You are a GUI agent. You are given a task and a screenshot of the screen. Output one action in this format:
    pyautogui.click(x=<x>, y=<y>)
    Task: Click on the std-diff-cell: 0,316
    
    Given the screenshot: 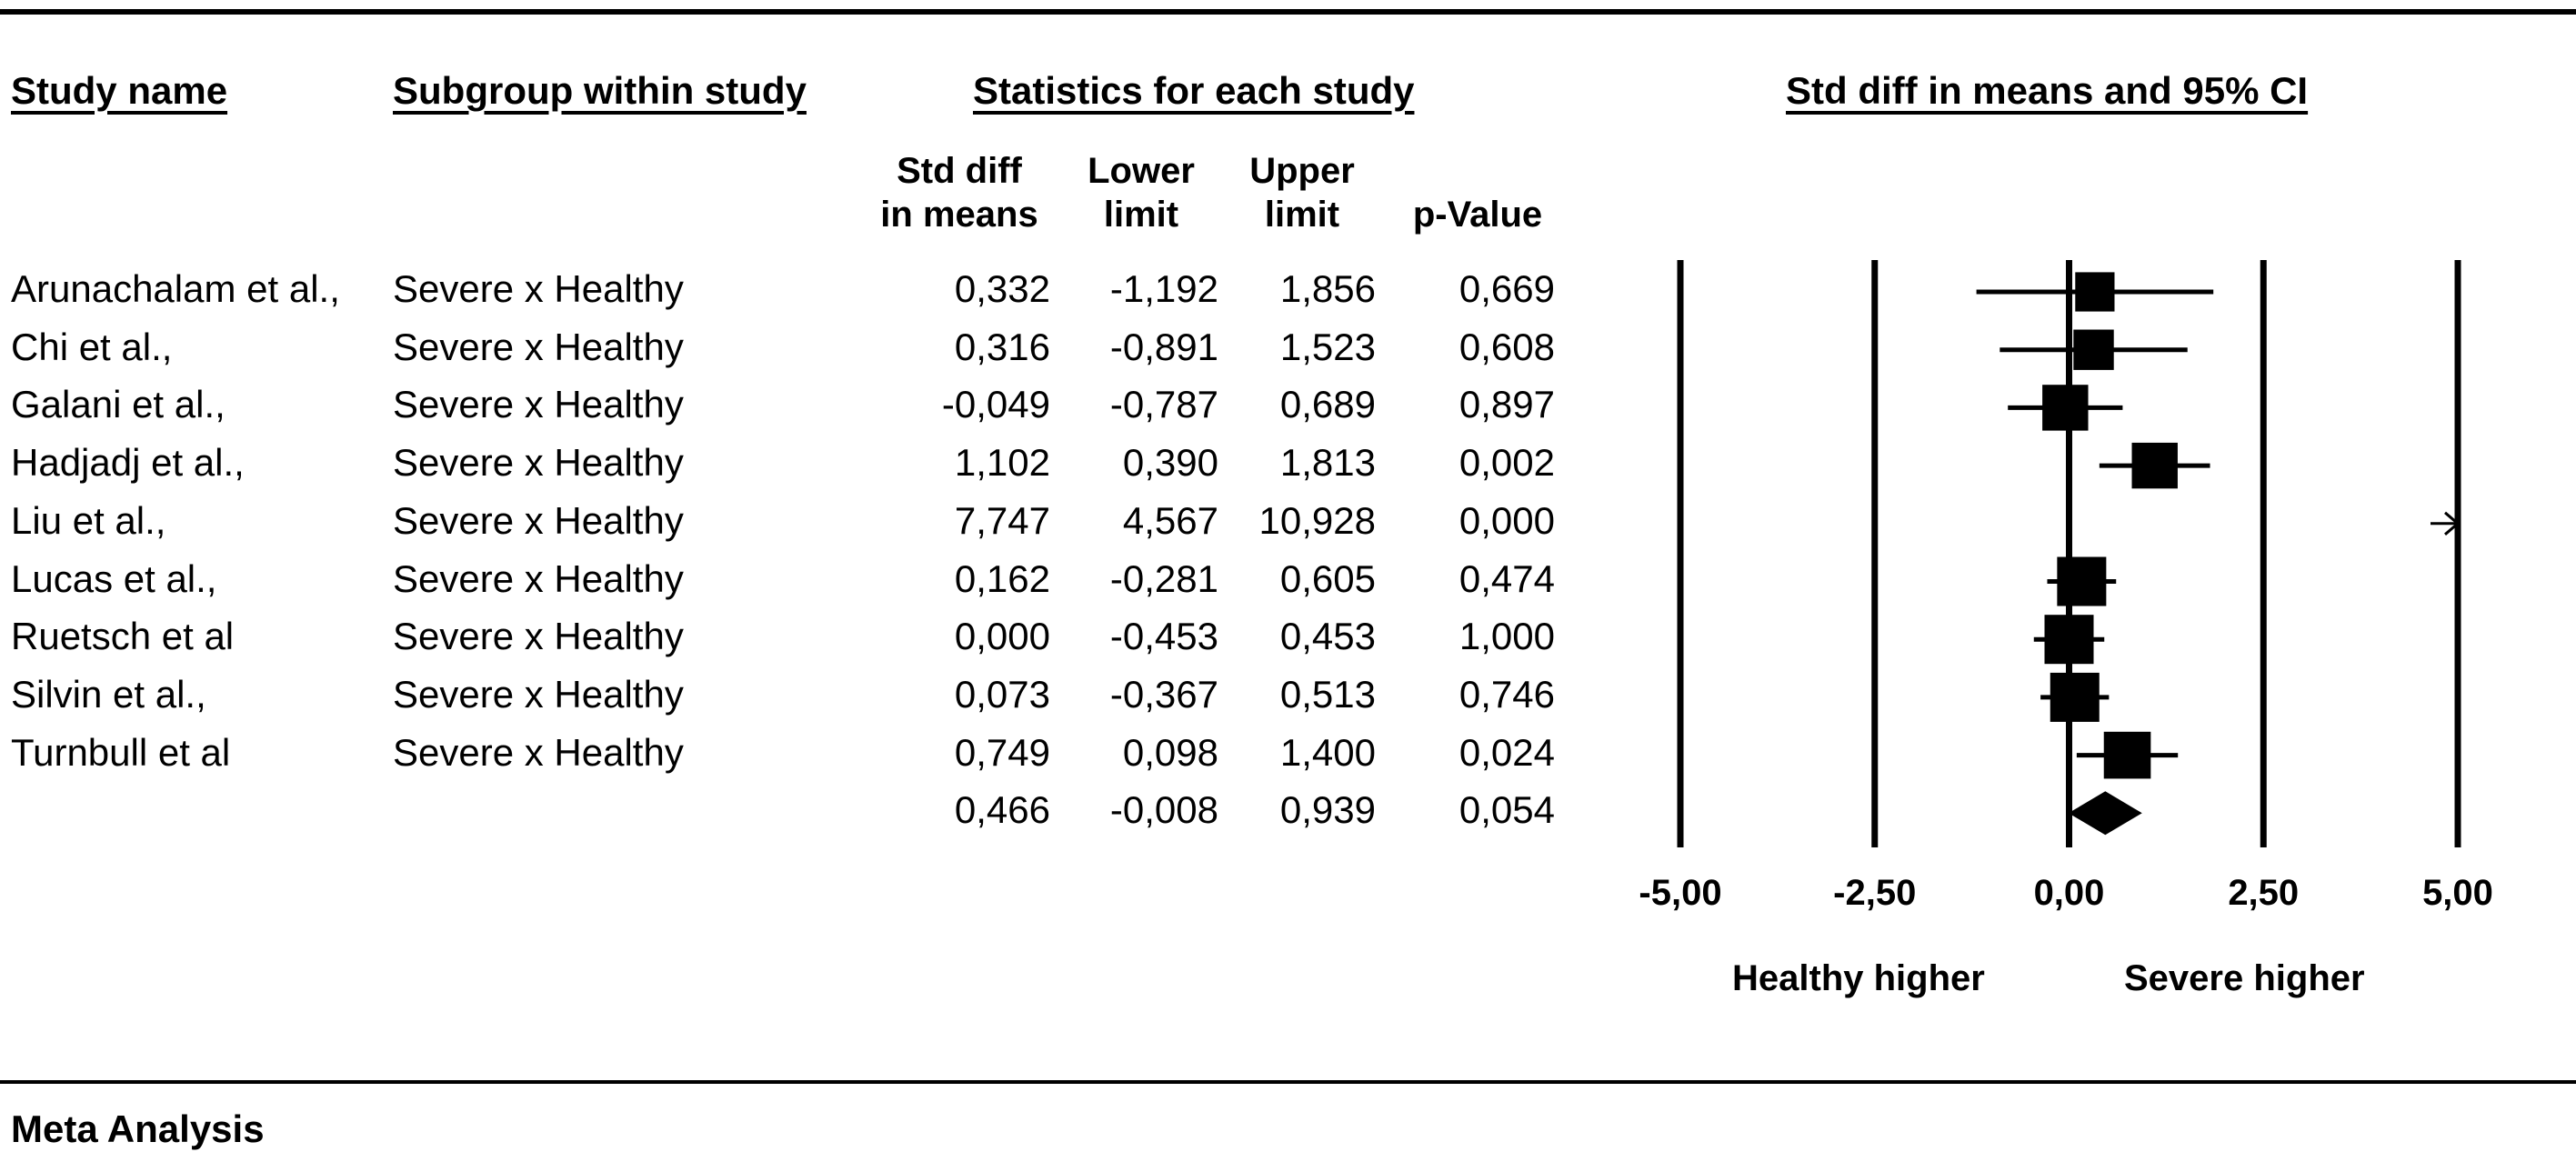 What is the action you would take?
    pyautogui.click(x=1002, y=346)
    